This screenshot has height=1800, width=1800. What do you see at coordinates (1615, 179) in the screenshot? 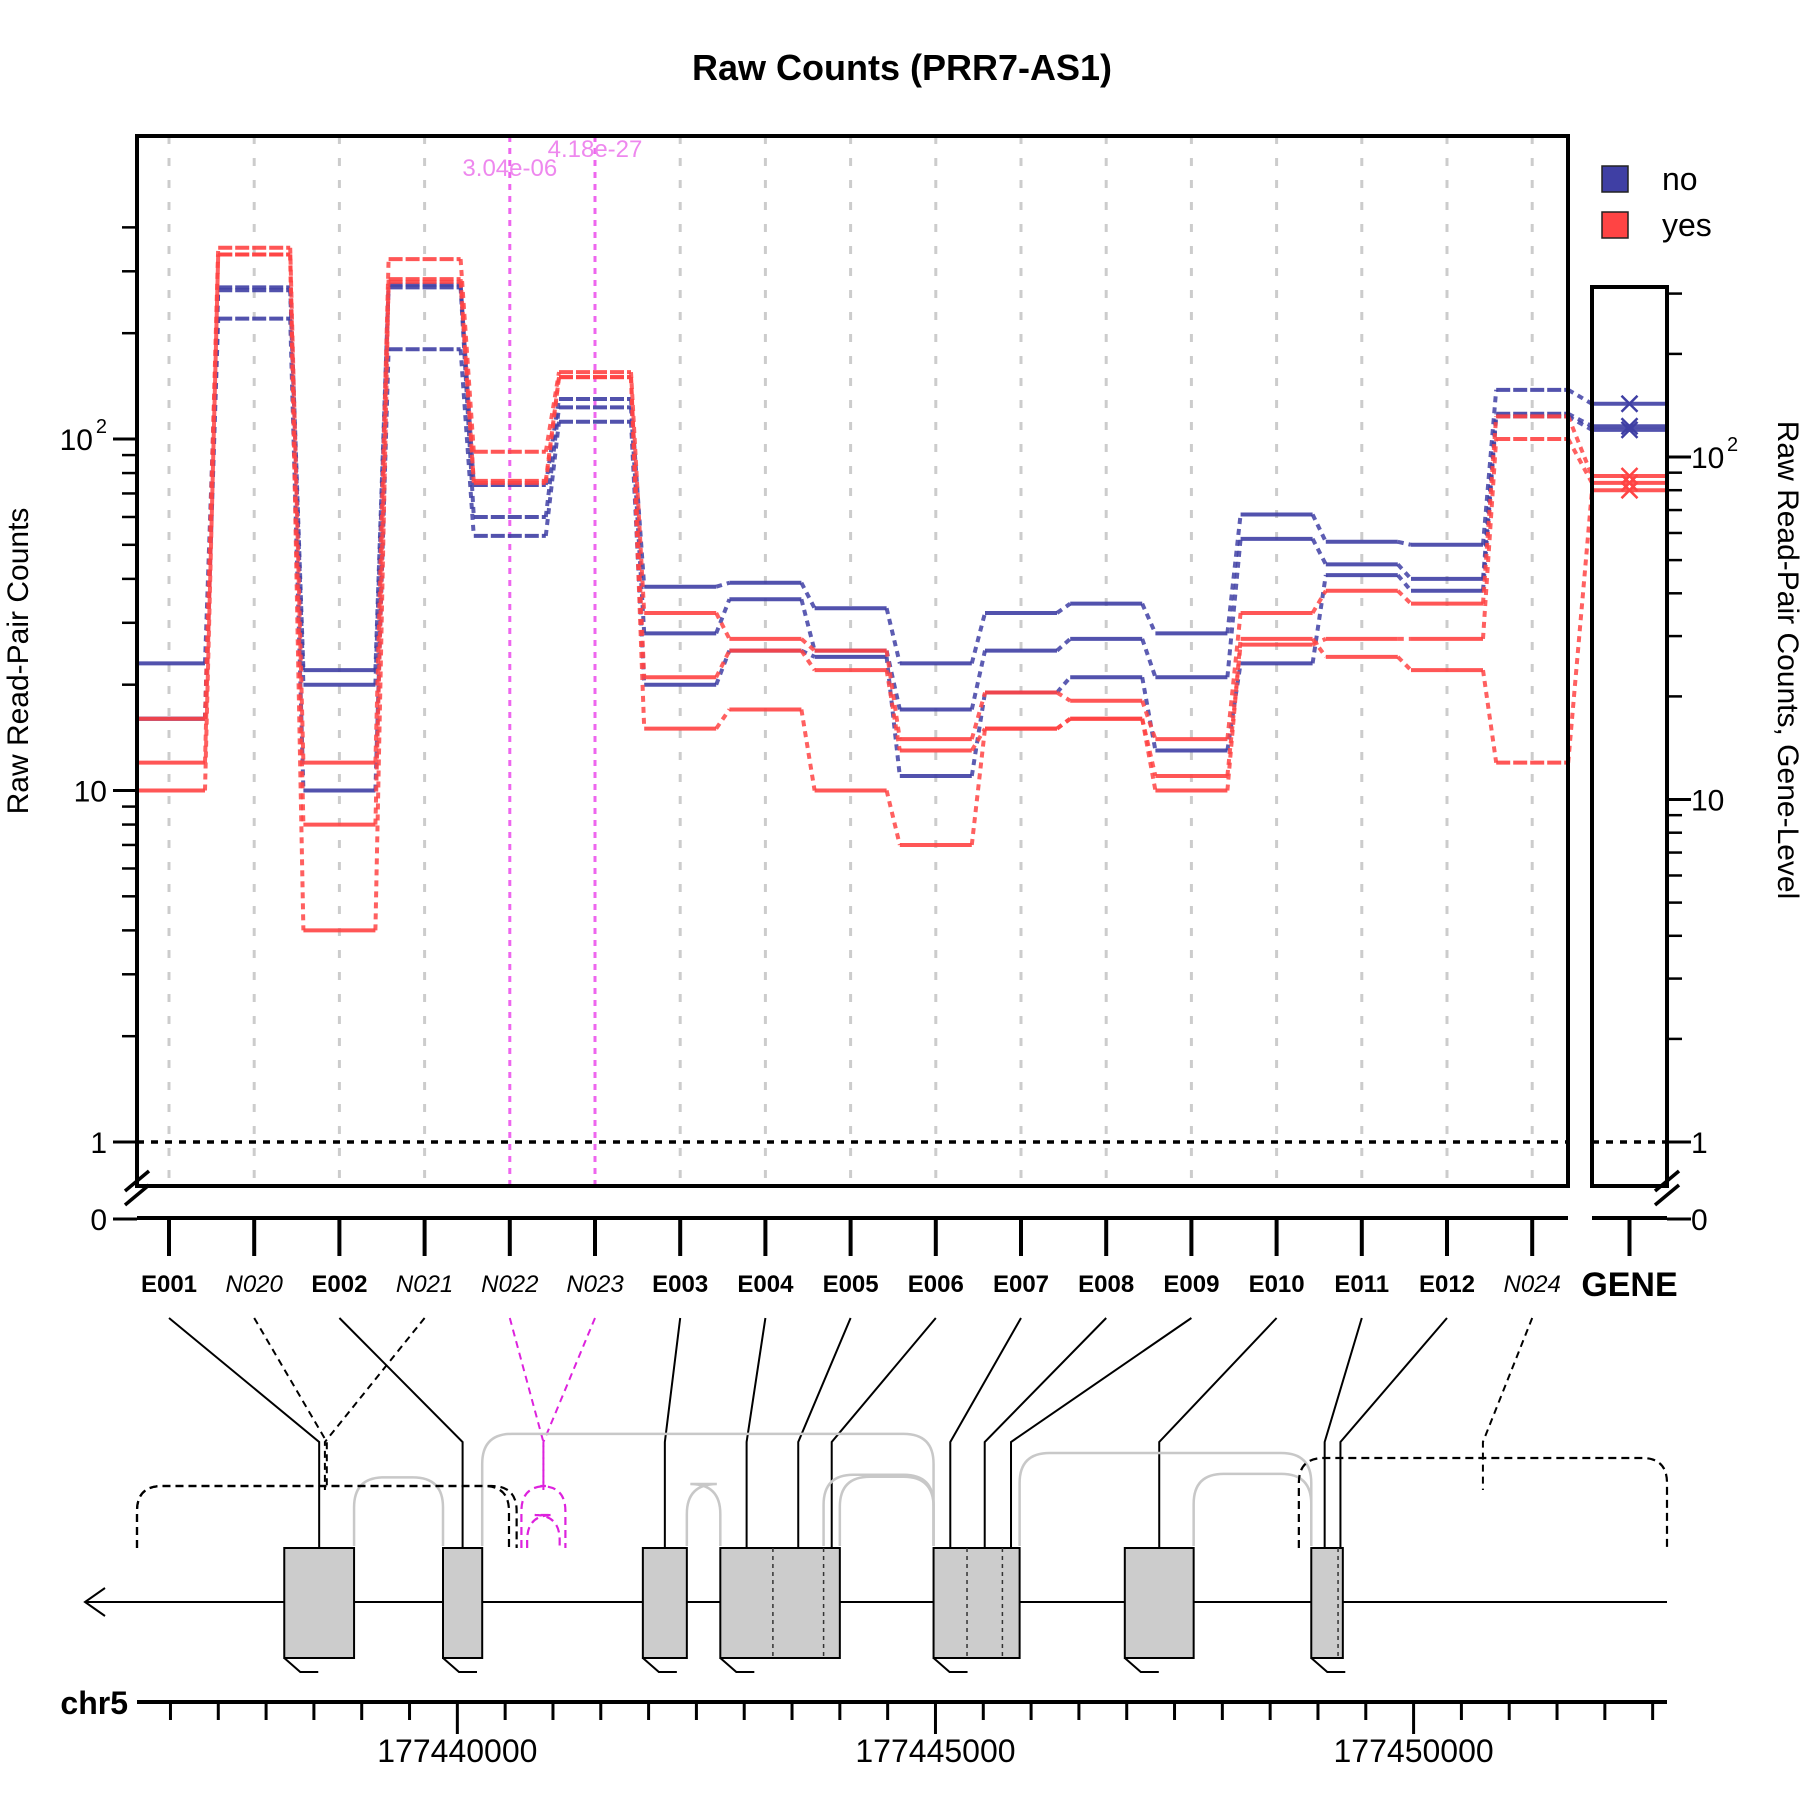
I see `legend-swatch-no` at bounding box center [1615, 179].